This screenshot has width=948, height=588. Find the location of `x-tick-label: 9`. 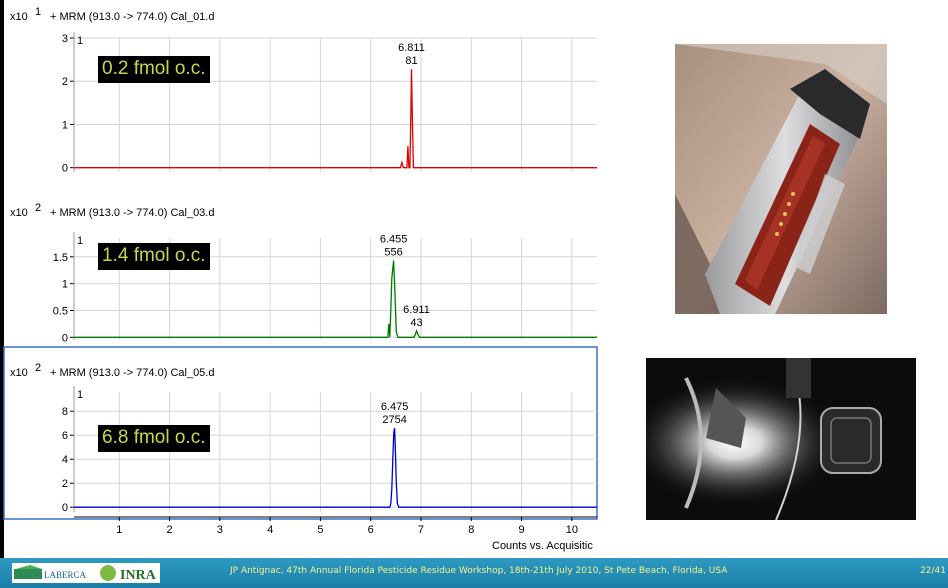

x-tick-label: 9 is located at coordinates (522, 530).